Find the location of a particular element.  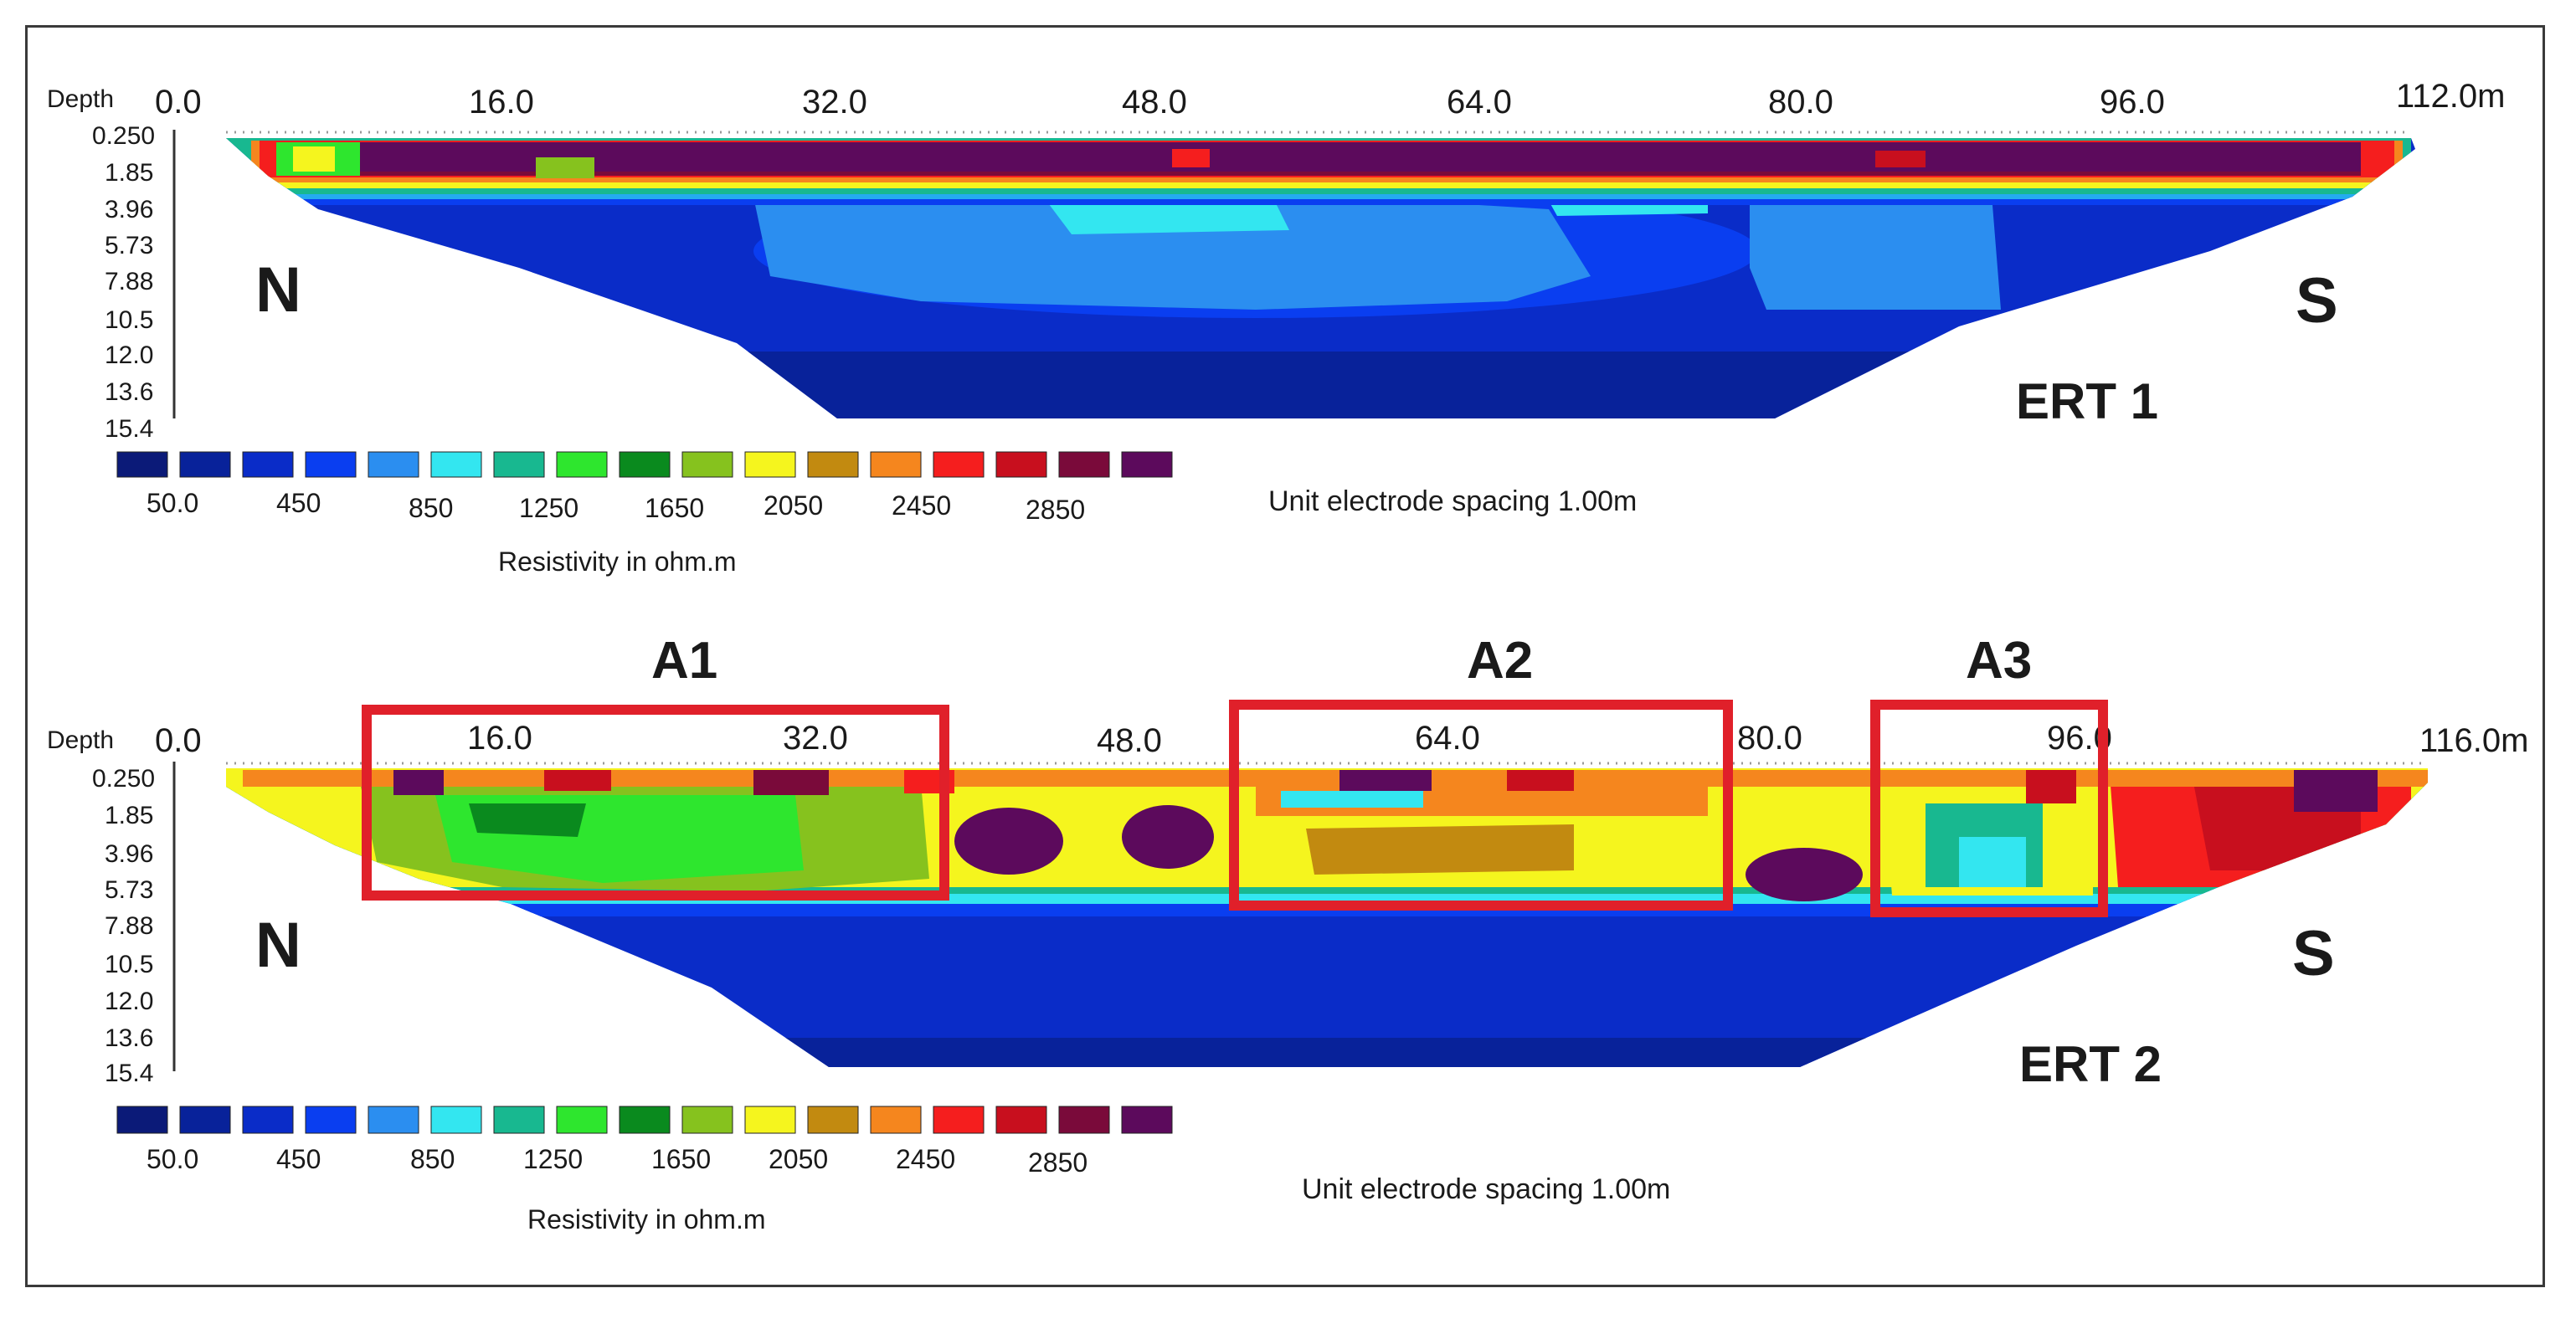

ert2-distance-tick: 48.0 is located at coordinates (1129, 740).